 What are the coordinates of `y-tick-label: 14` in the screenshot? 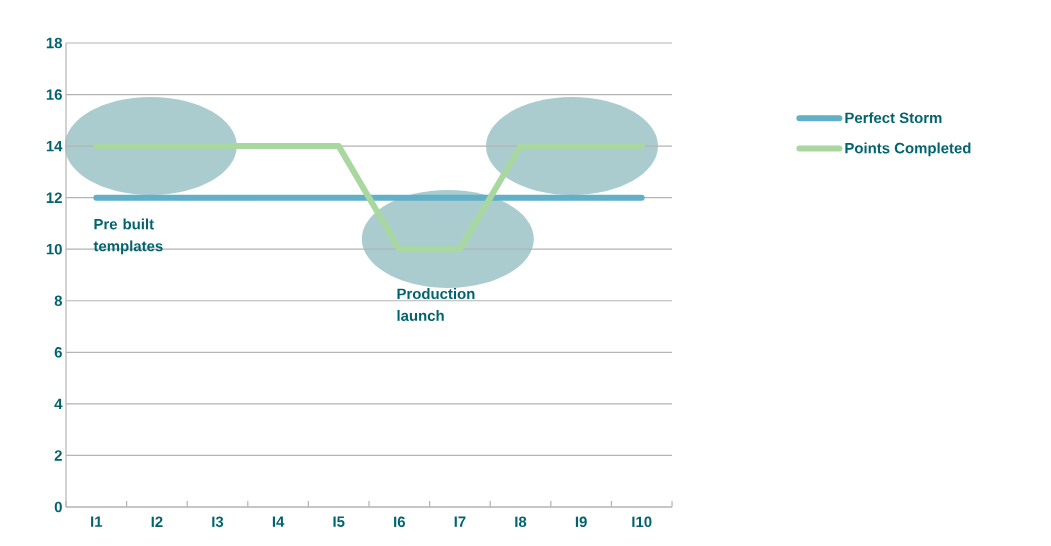 It's located at (54, 146).